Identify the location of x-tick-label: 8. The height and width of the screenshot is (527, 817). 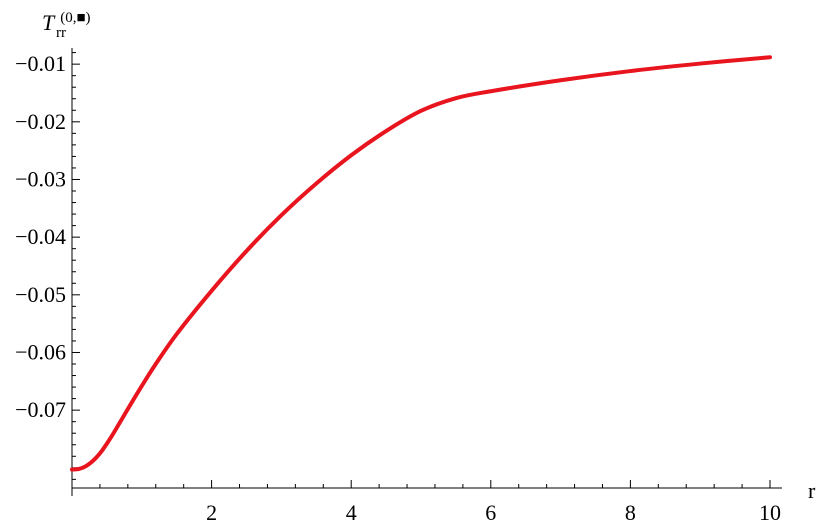
(630, 512).